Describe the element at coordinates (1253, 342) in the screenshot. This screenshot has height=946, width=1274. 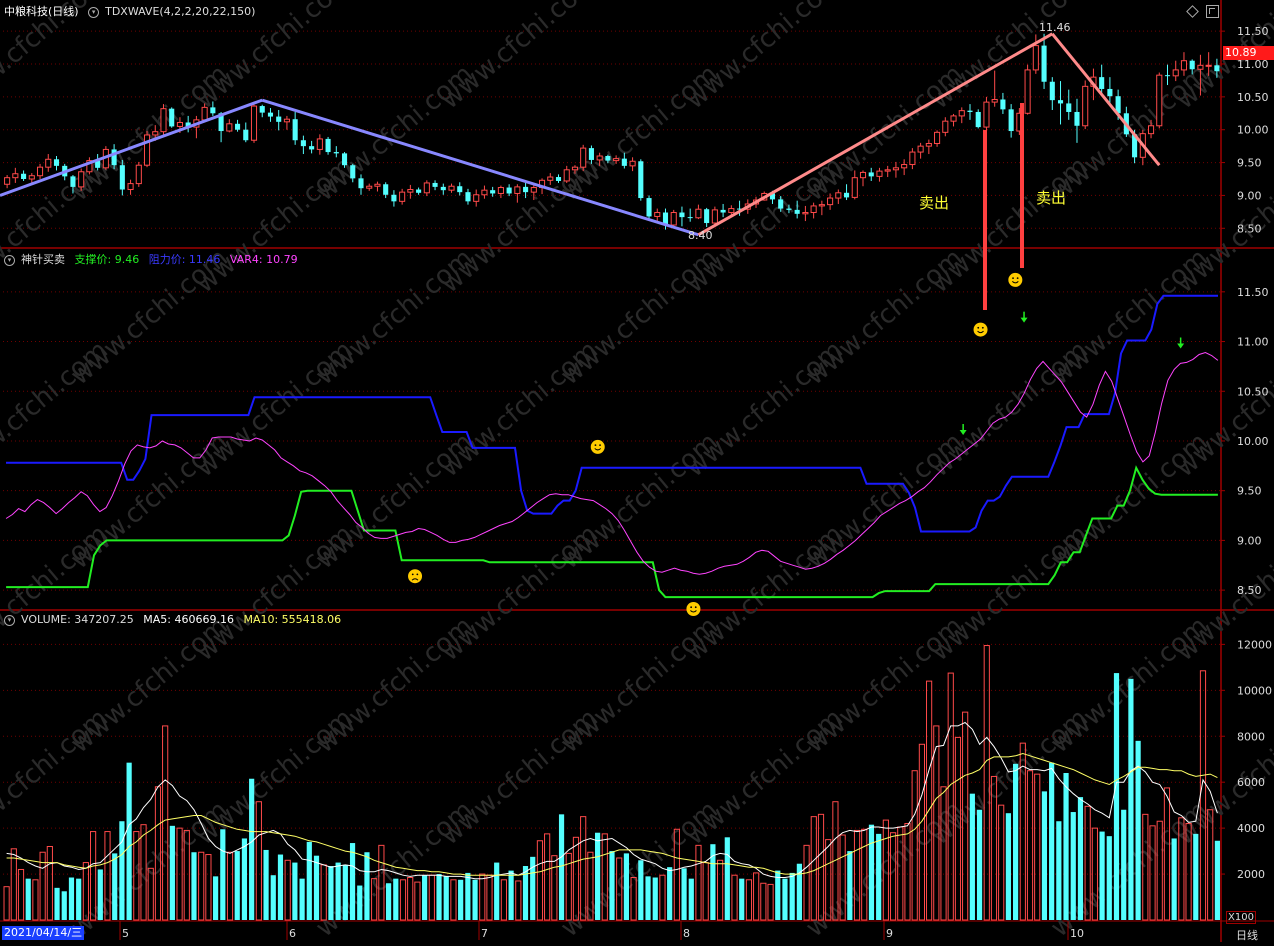
I see `y-tick-label: 11.00` at that location.